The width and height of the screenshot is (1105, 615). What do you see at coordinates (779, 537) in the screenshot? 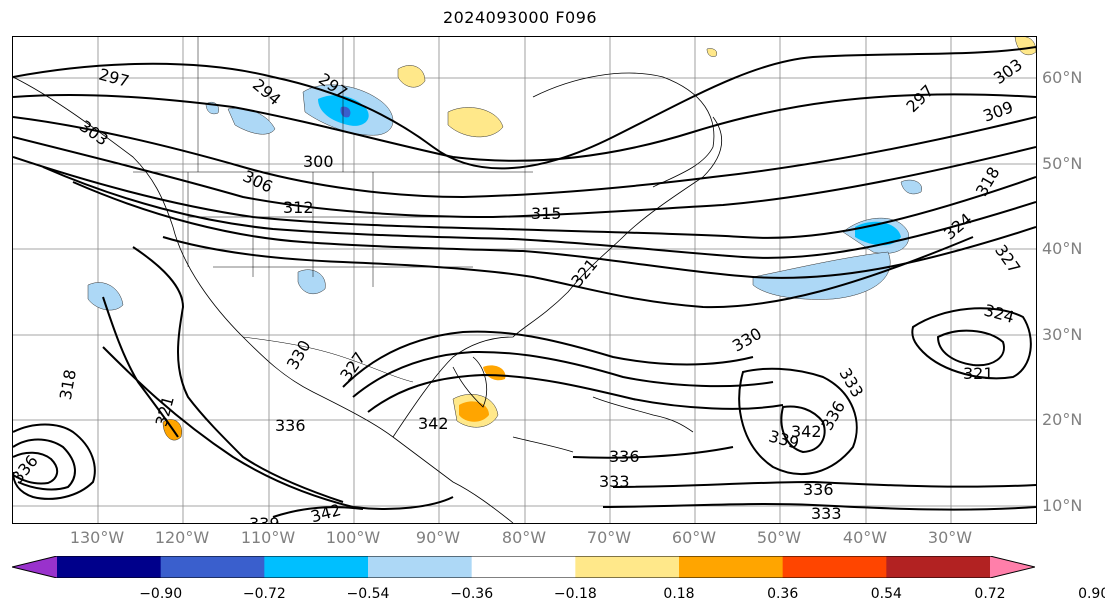
I see `lon-label: 50°W` at bounding box center [779, 537].